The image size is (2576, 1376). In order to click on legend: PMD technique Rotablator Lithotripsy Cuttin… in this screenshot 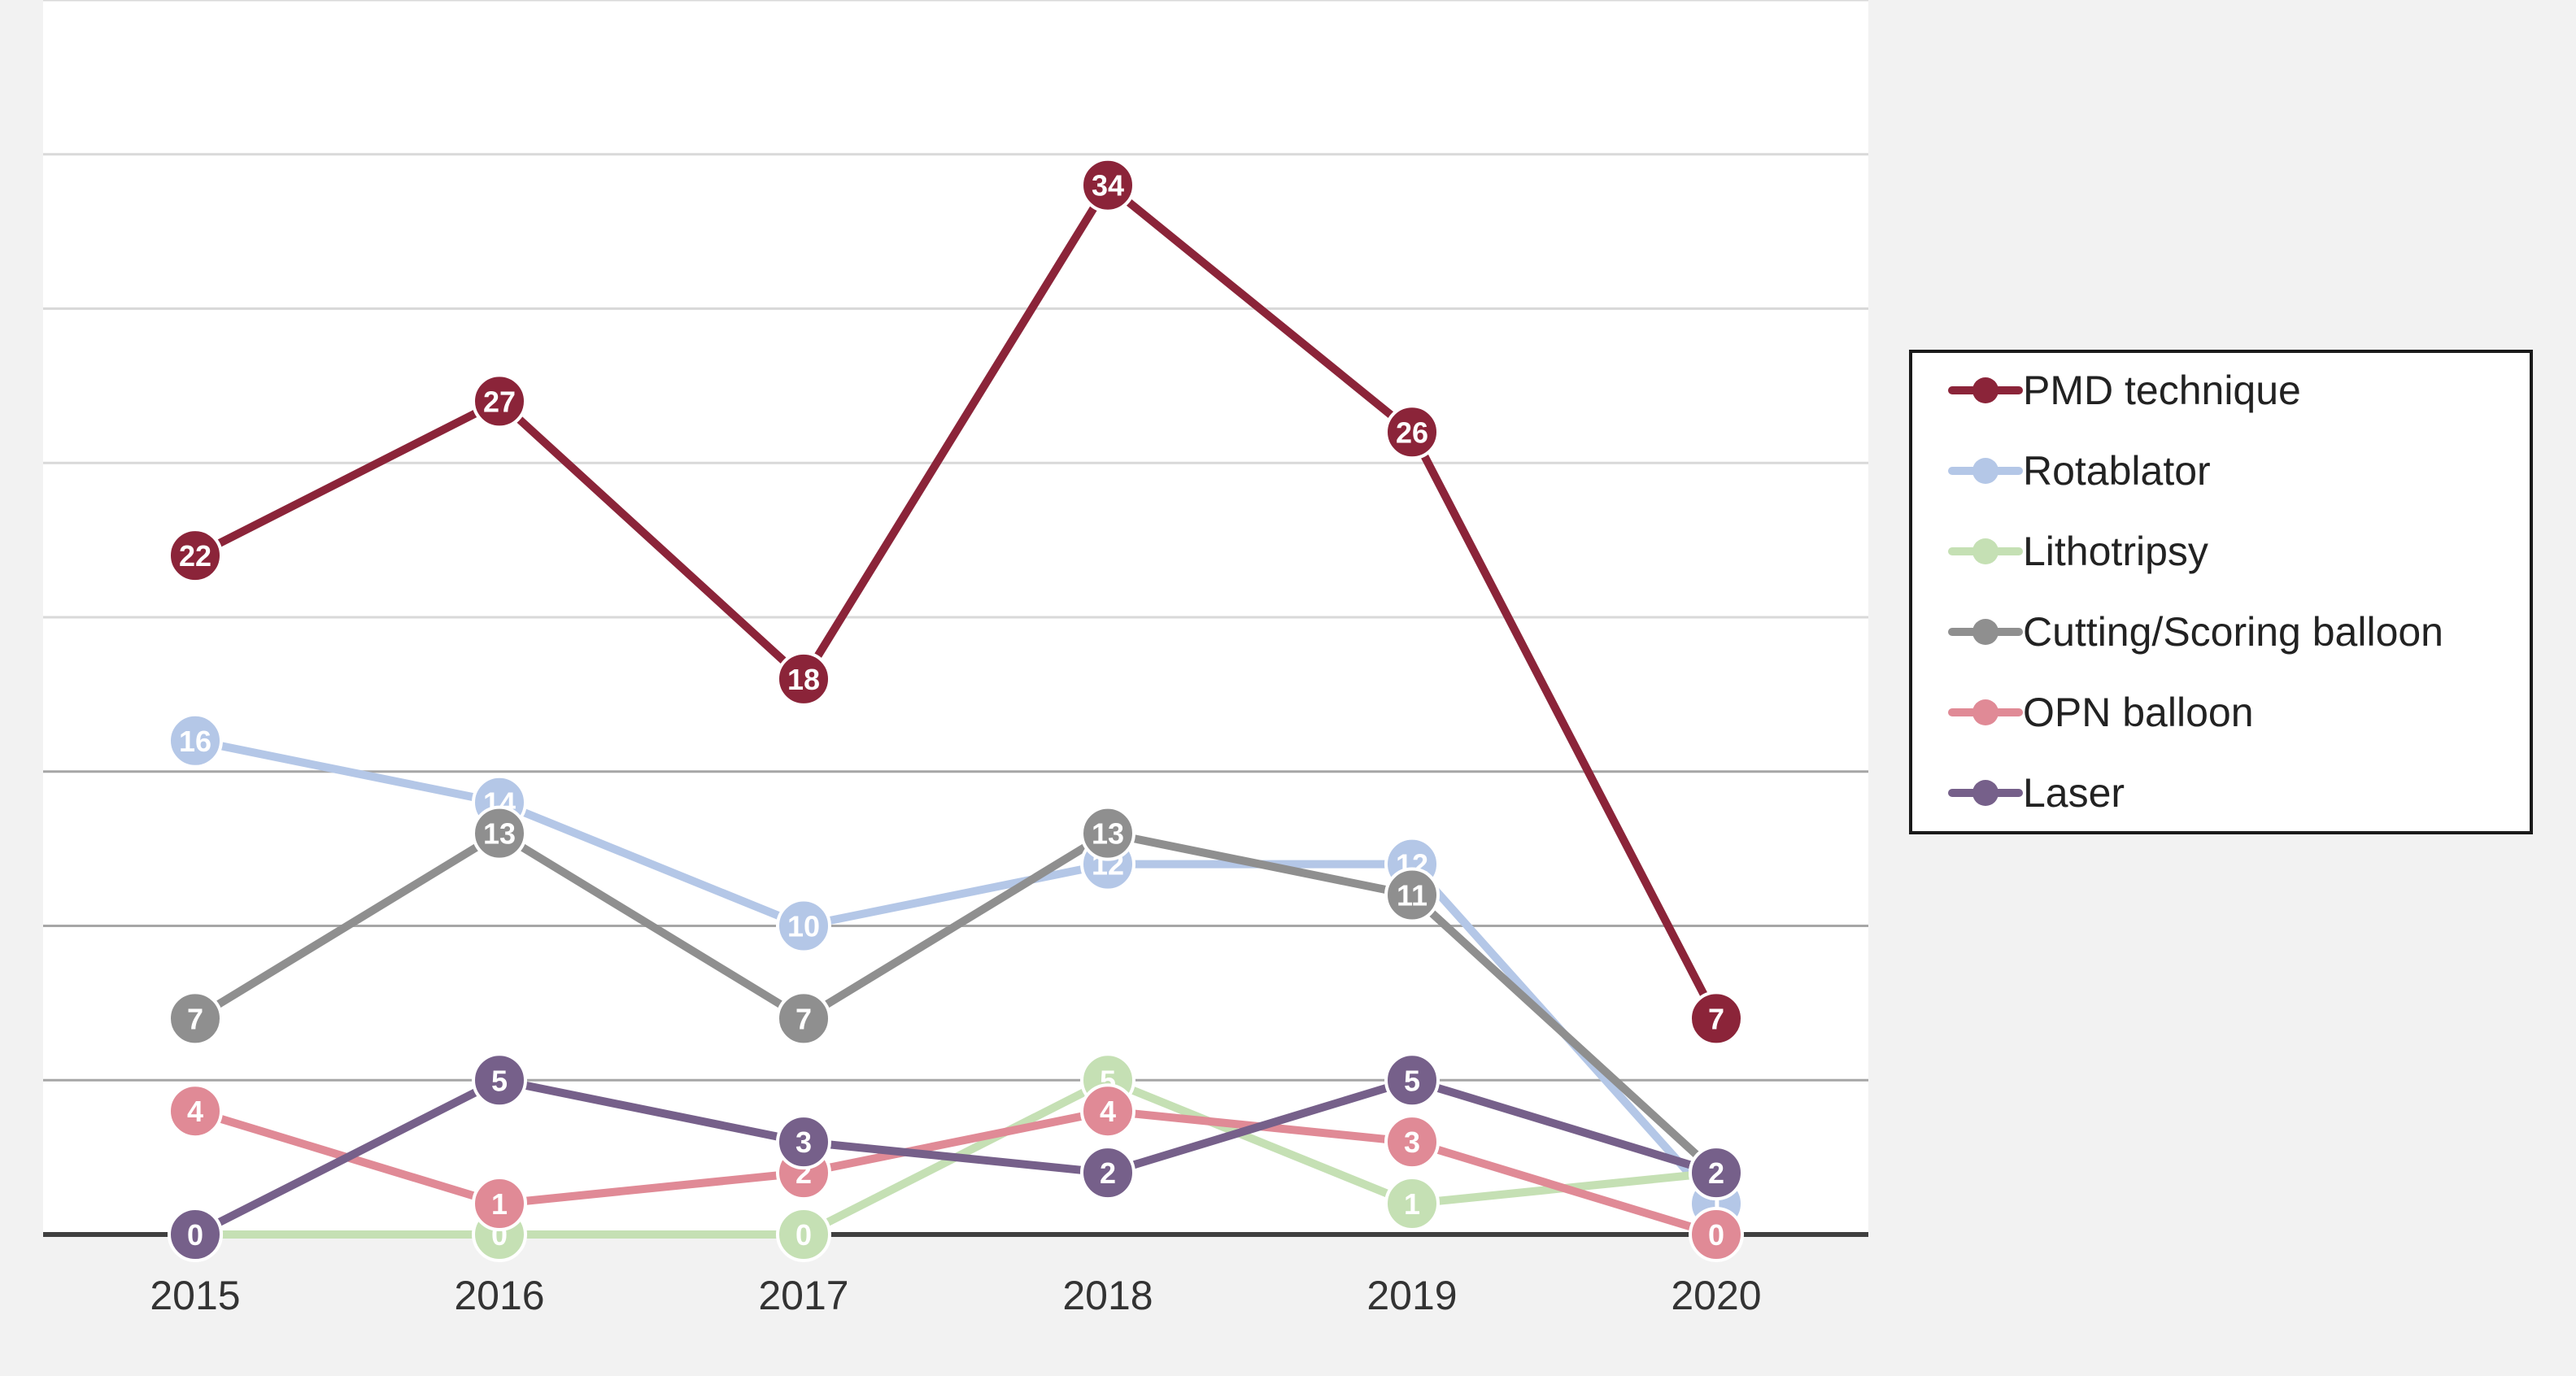, I will do `click(2221, 592)`.